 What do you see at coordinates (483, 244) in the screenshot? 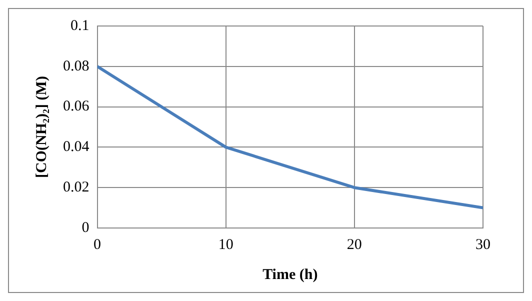
I see `x-tick-label: 30` at bounding box center [483, 244].